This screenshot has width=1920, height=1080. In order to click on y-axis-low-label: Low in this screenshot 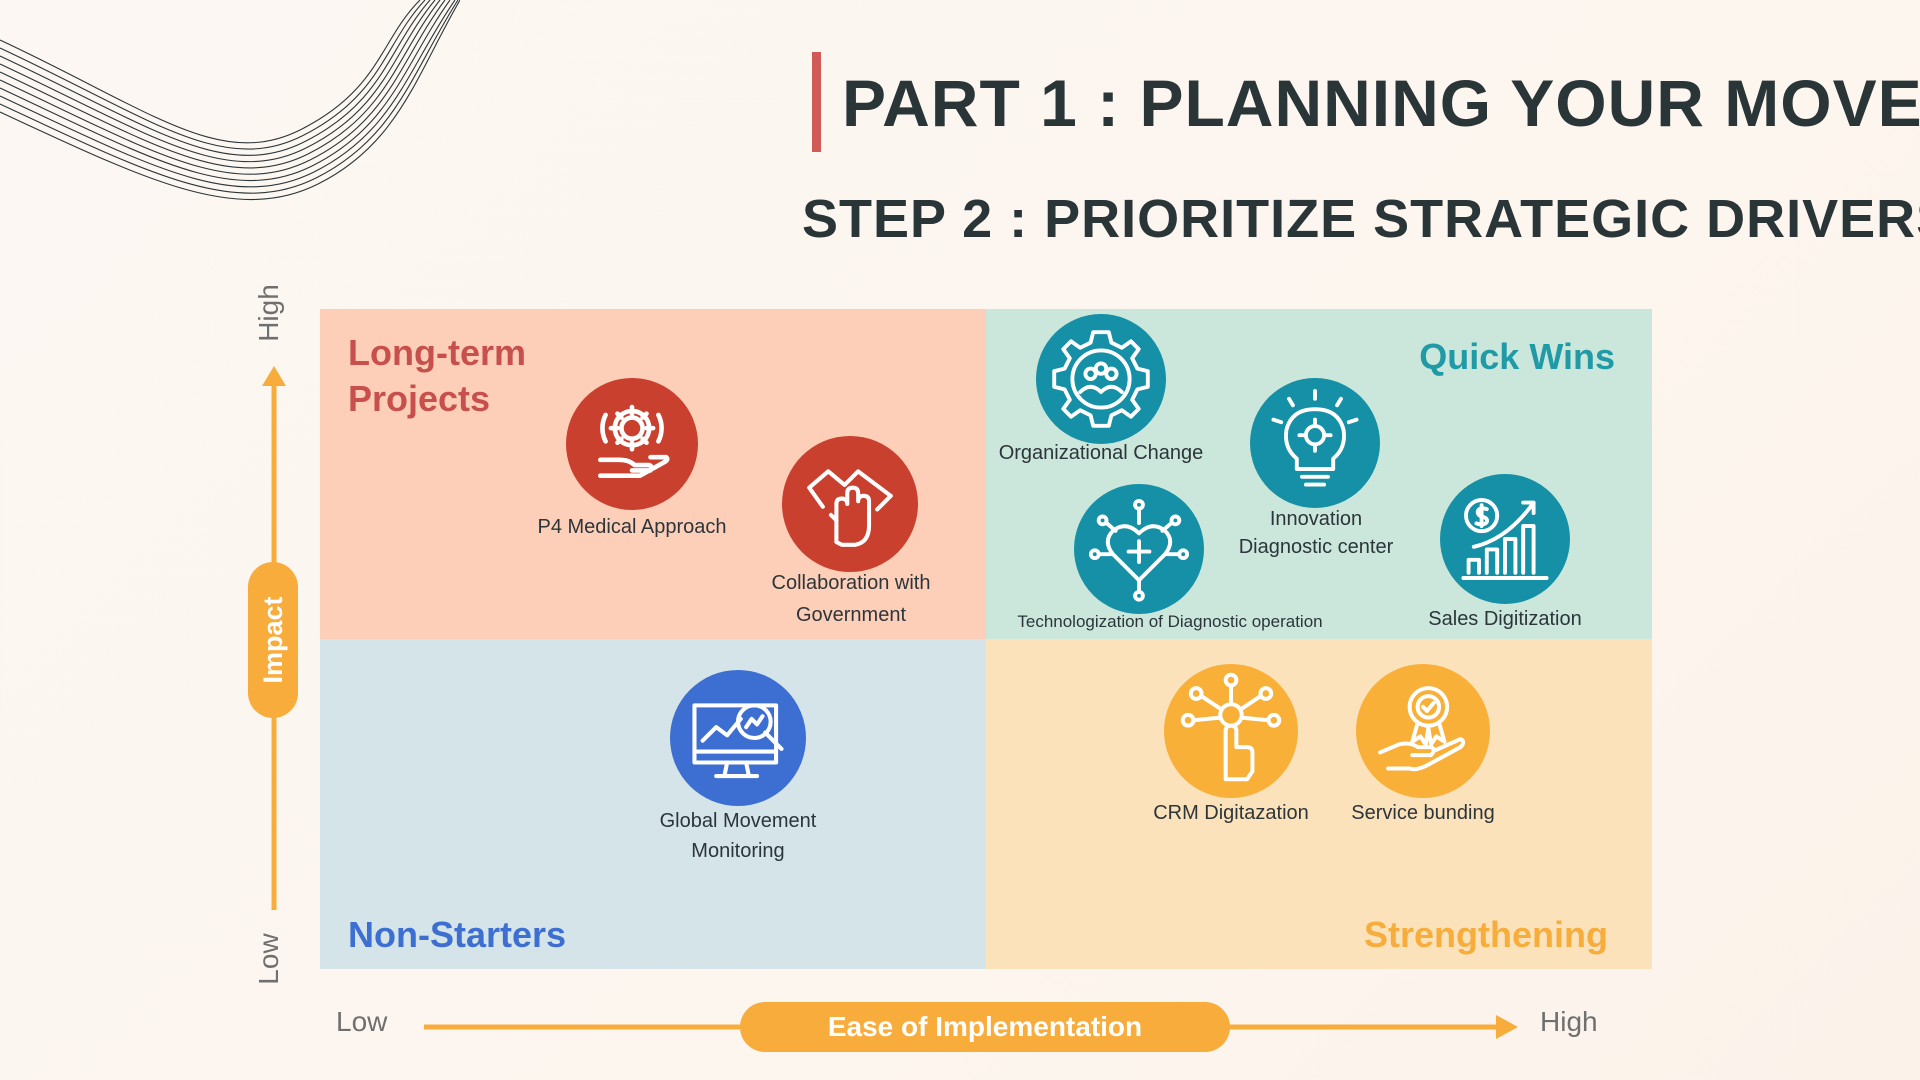, I will do `click(268, 959)`.